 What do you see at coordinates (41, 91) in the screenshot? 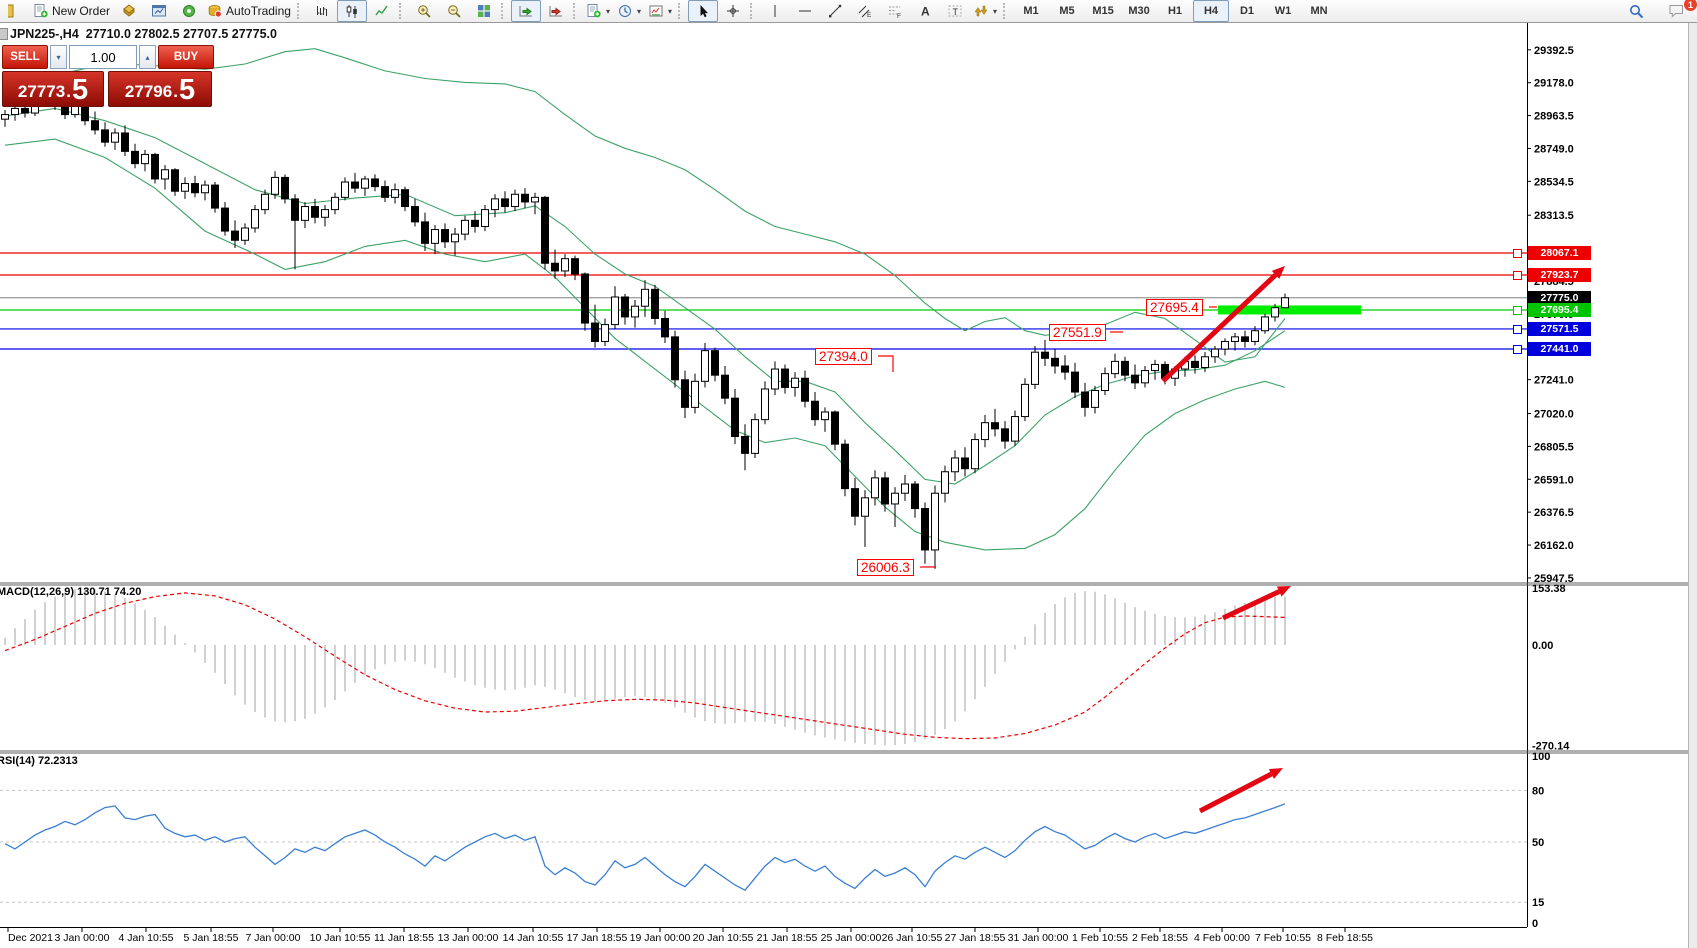
I see `bid-int: 27773` at bounding box center [41, 91].